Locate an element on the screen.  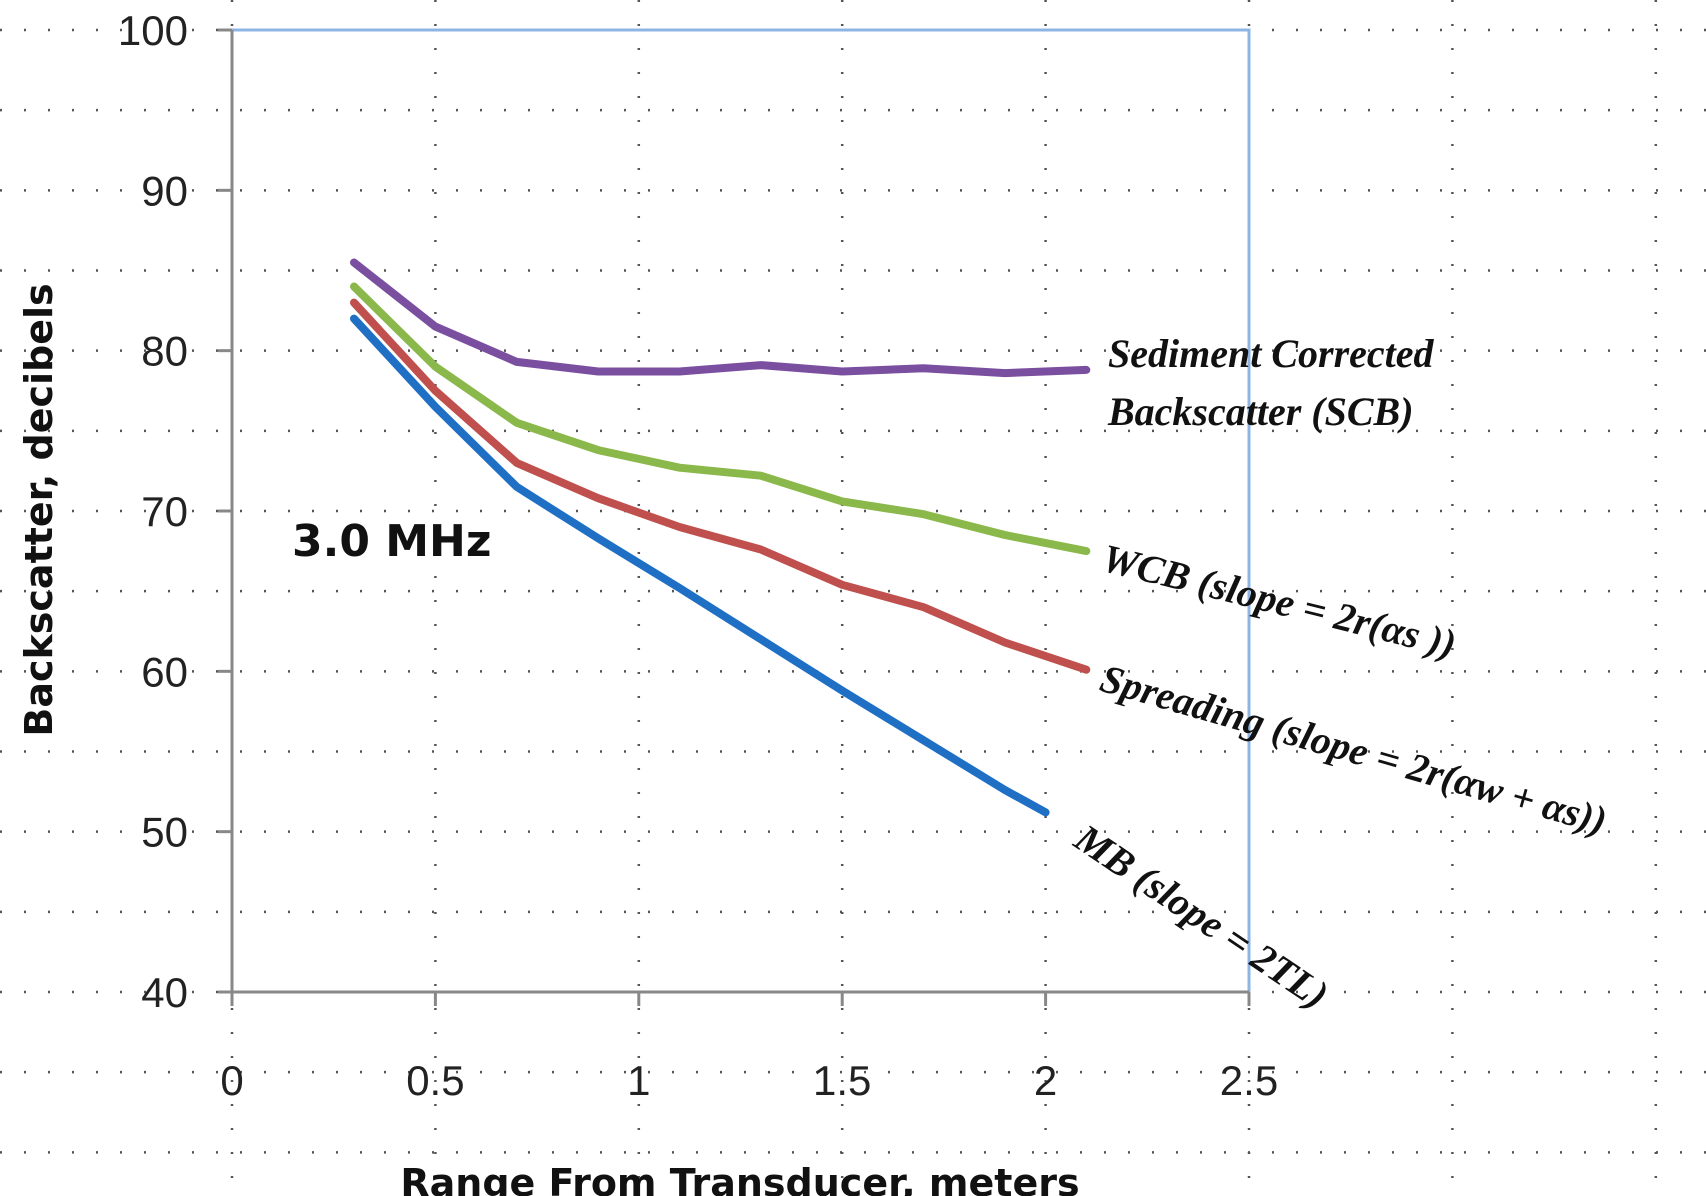
series-label-2: Spreading (slope = 2r(αw + αs)) is located at coordinates (1354, 749).